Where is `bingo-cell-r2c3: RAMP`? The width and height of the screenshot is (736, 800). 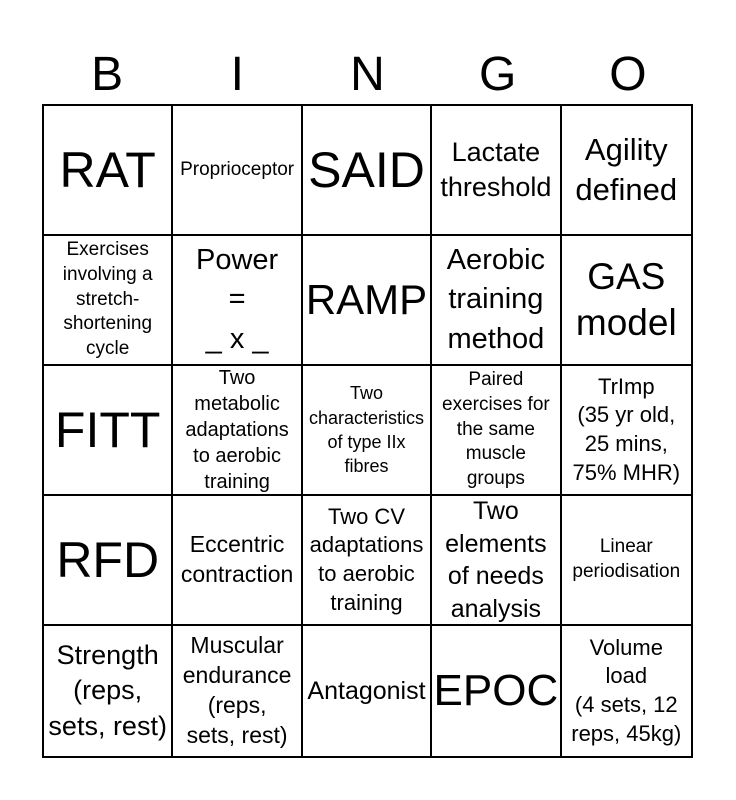
bingo-cell-r2c3: RAMP is located at coordinates (367, 301).